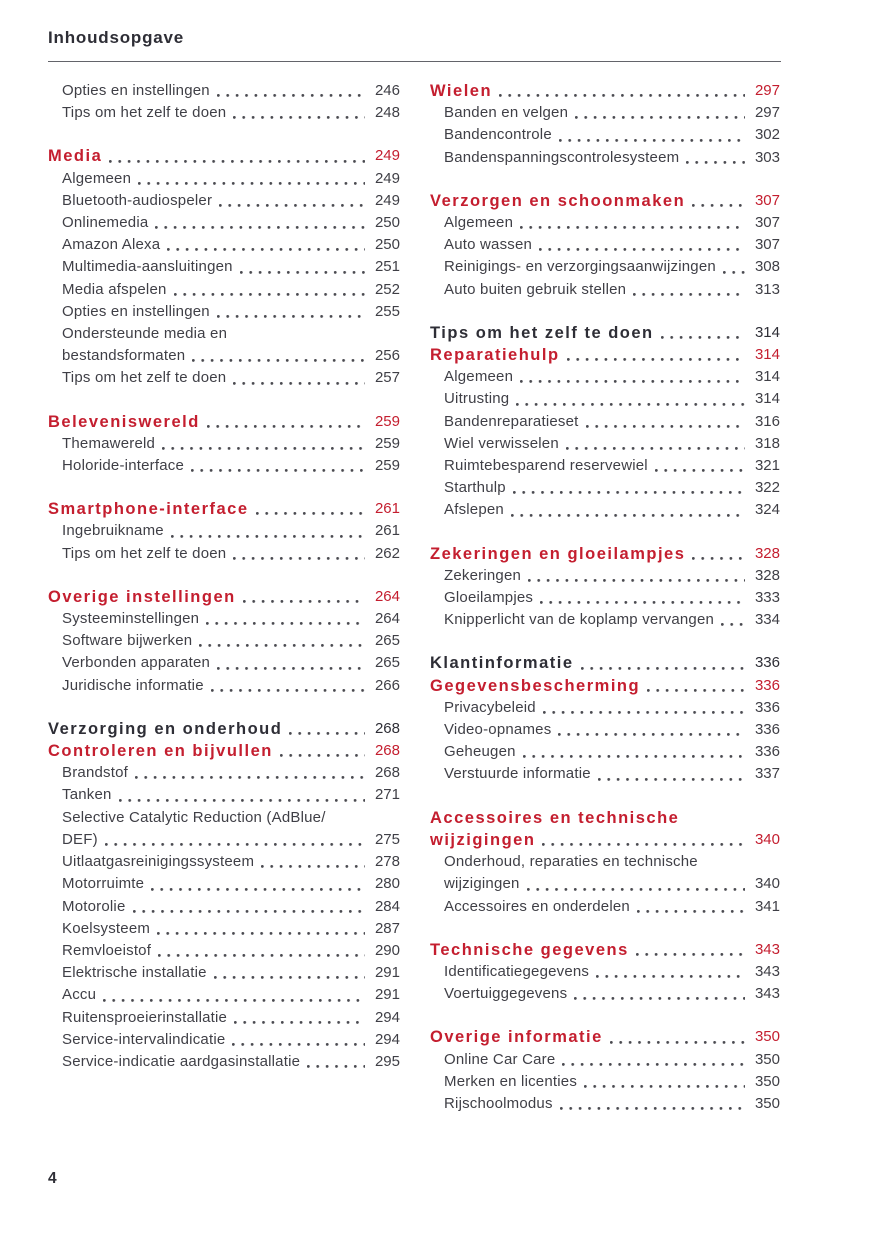 Image resolution: width=875 pixels, height=1241 pixels. What do you see at coordinates (103, 884) in the screenshot?
I see `entry-label: Motorruimte` at bounding box center [103, 884].